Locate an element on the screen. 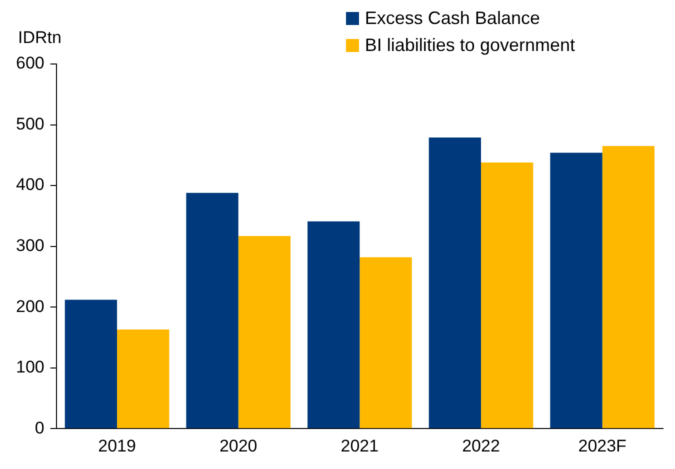  y-axis-title: IDRtn is located at coordinates (40, 38).